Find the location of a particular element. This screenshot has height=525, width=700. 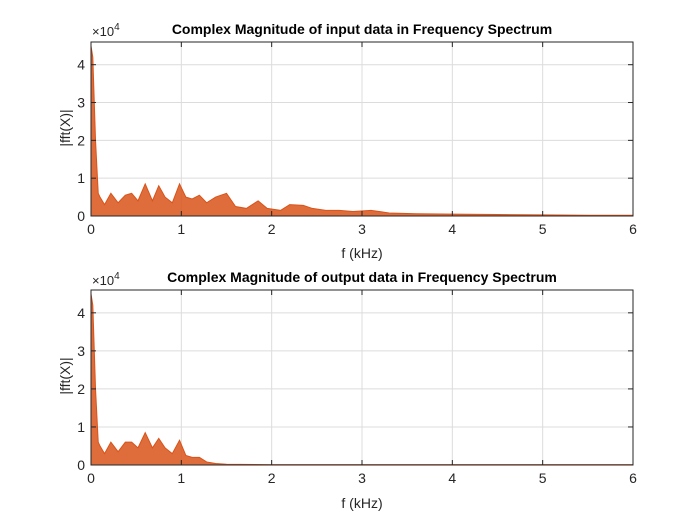

x-axis-label-input: f (kHz) is located at coordinates (361, 253).